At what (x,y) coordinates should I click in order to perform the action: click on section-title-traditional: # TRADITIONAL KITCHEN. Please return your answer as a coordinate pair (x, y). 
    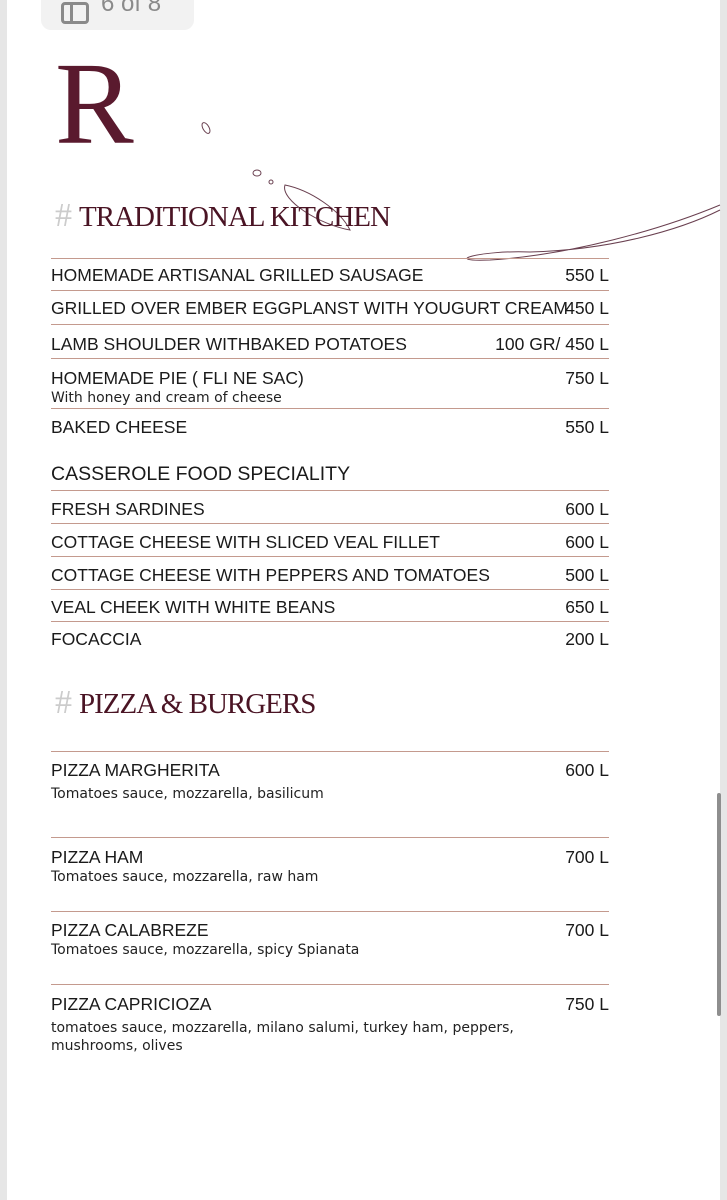
    Looking at the image, I should click on (223, 215).